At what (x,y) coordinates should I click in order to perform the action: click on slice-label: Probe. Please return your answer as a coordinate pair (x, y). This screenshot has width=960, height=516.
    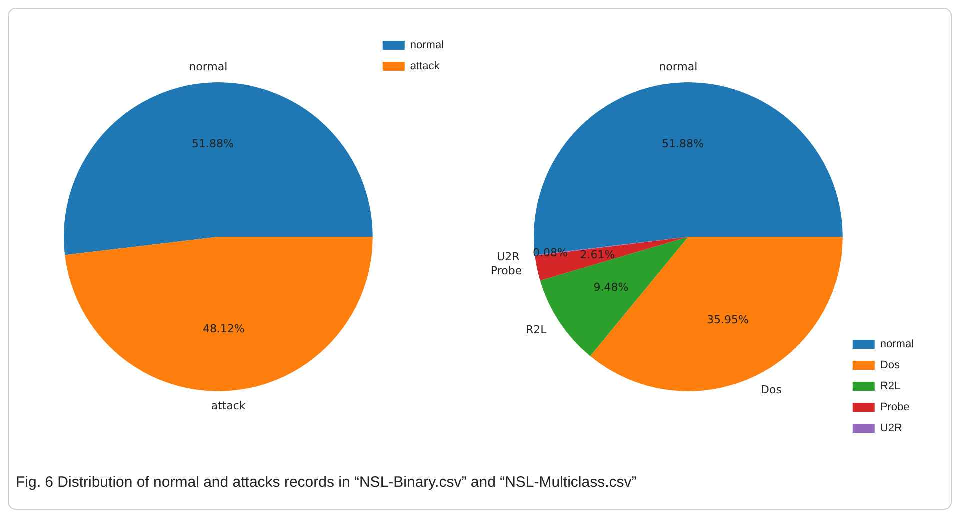
    Looking at the image, I should click on (506, 271).